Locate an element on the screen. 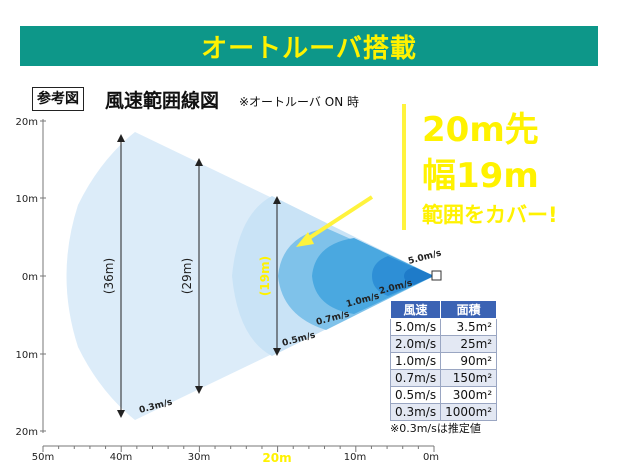 The height and width of the screenshot is (470, 618). width-label-36m: (36m) is located at coordinates (109, 276).